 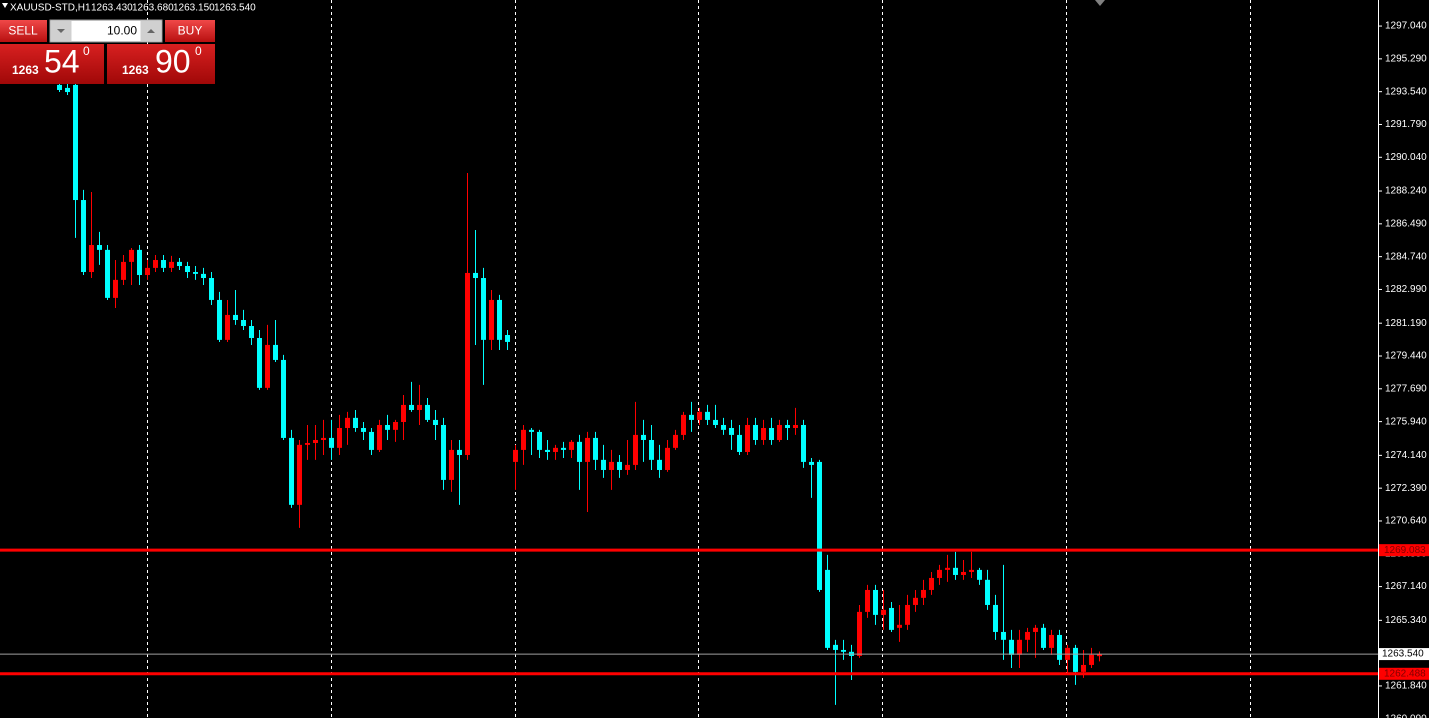 I want to click on ohlc-high: 1263.680, so click(x=153, y=8).